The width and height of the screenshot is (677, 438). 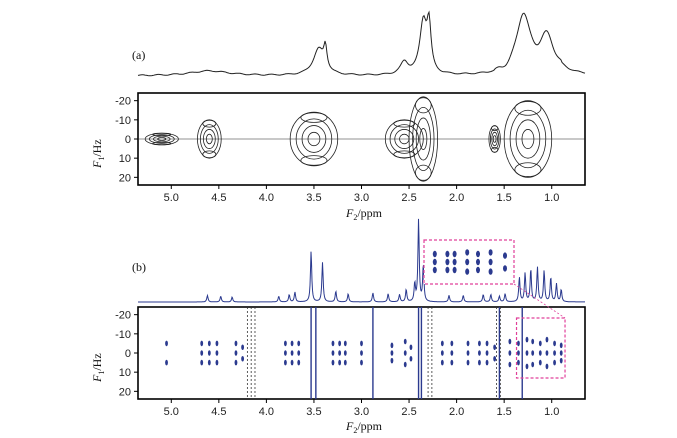 I want to click on panel-b-y-tick-label: 10, so click(x=125, y=373).